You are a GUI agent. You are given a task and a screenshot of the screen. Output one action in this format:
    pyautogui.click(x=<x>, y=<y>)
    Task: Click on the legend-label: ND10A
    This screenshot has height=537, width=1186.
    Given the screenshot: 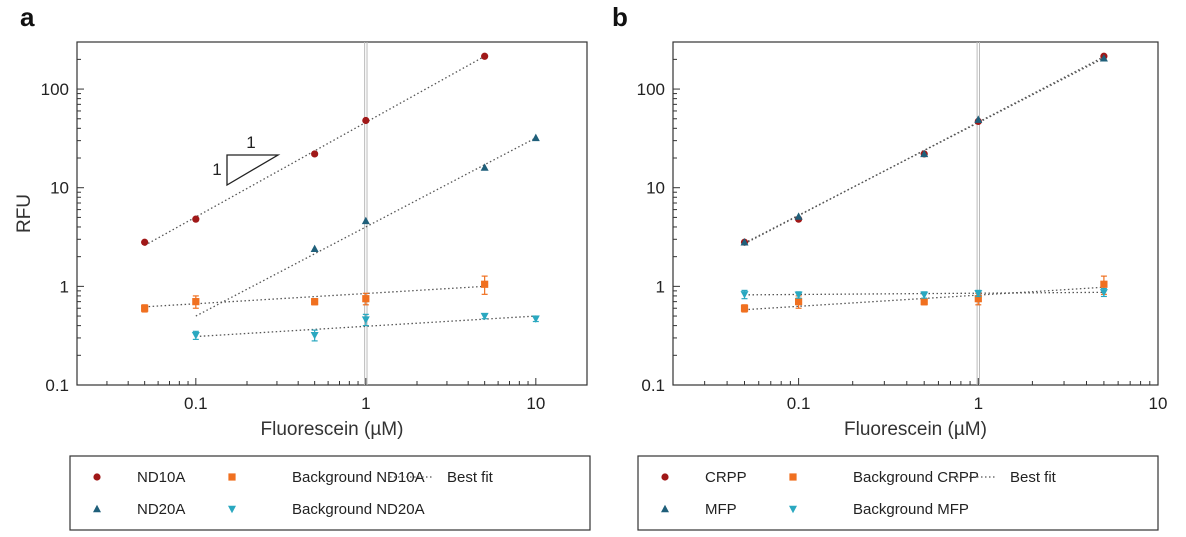 What is the action you would take?
    pyautogui.click(x=161, y=477)
    